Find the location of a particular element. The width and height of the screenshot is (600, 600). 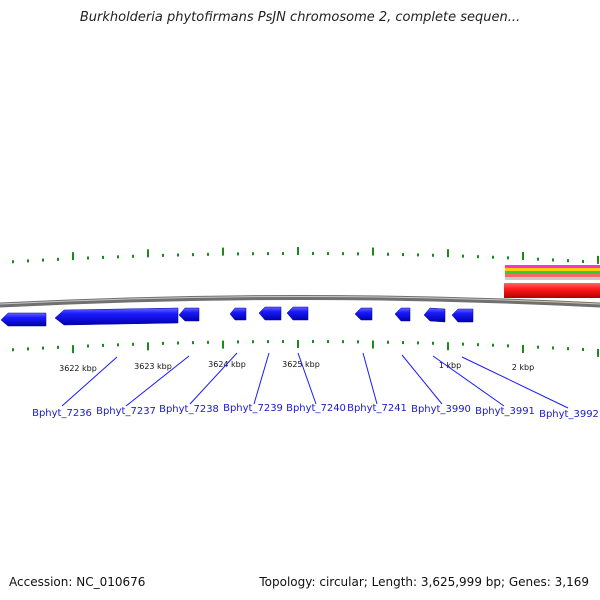

gene-label-bphyt-3990: Bphyt_3990 is located at coordinates (441, 409).